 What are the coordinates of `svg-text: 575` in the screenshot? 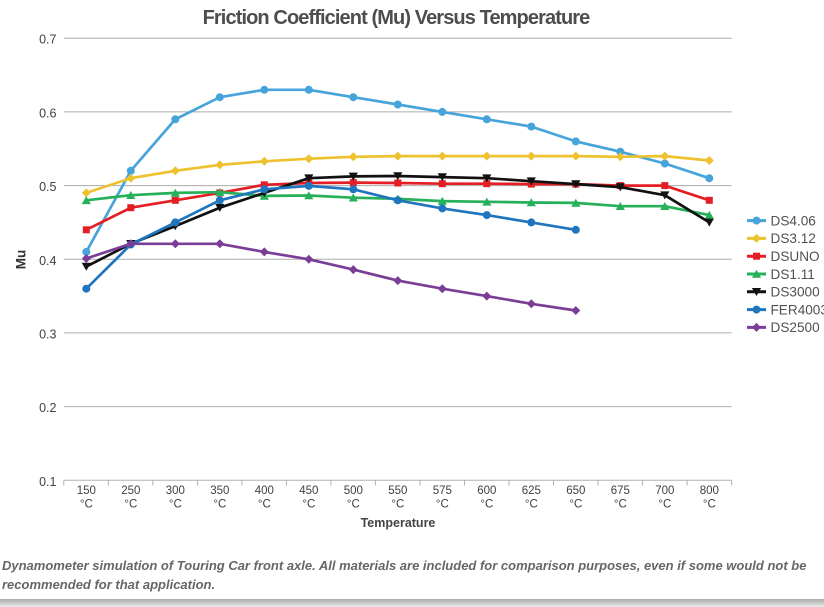 It's located at (442, 491).